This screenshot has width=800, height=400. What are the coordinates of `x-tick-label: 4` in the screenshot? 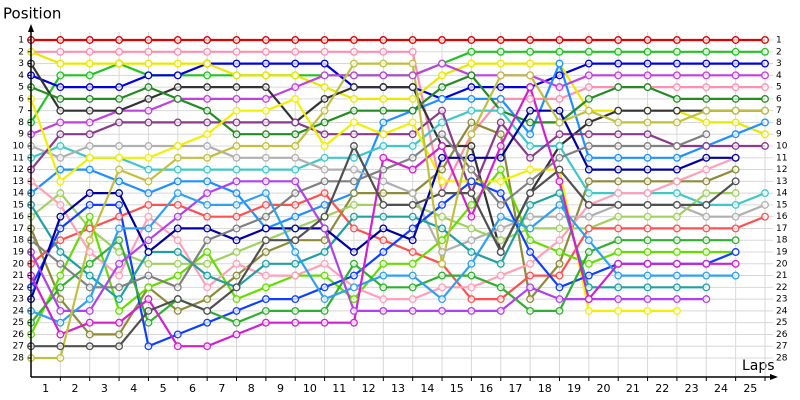 It's located at (133, 388).